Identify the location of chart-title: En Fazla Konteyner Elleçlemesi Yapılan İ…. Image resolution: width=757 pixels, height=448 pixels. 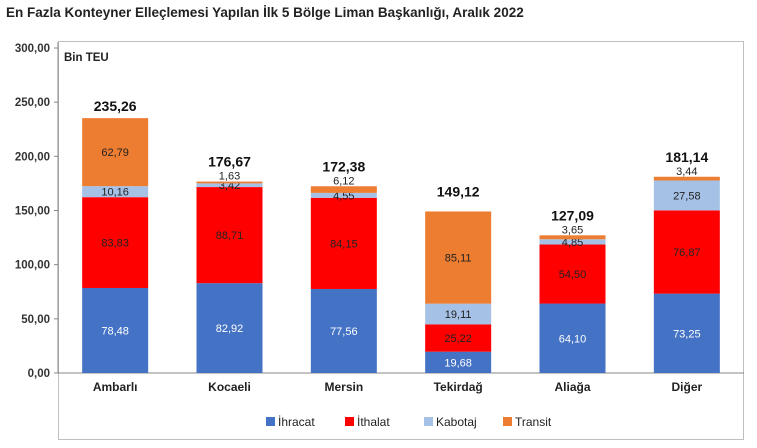
(265, 12).